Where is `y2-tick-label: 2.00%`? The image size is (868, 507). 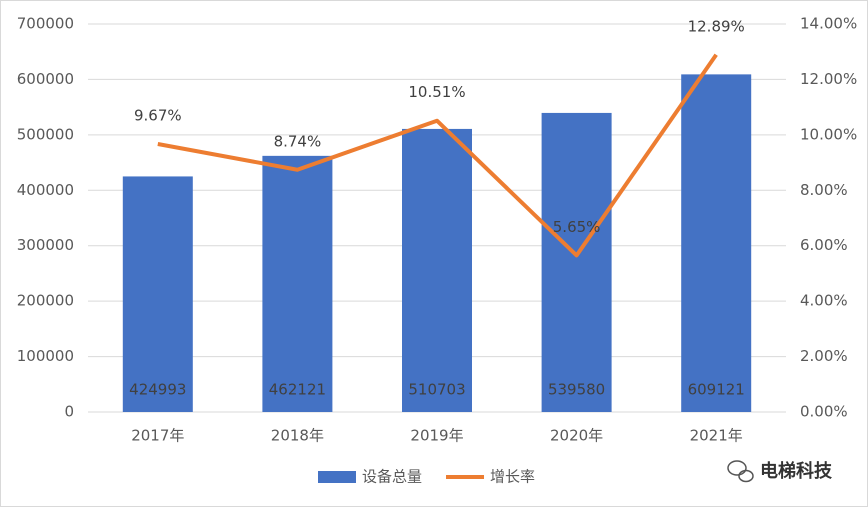
y2-tick-label: 2.00% is located at coordinates (824, 356).